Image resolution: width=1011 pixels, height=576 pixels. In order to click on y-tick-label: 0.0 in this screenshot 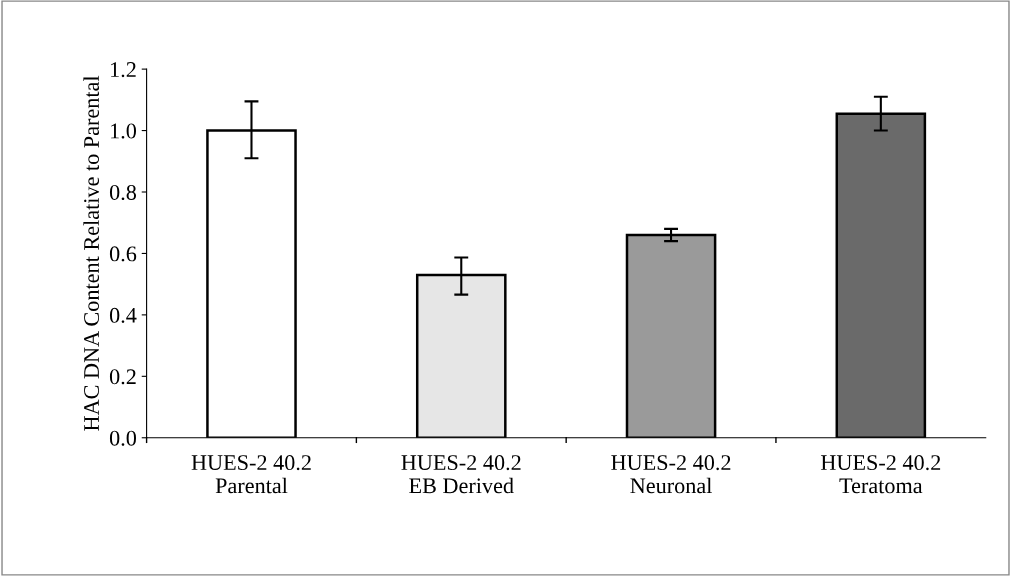, I will do `click(123, 438)`.